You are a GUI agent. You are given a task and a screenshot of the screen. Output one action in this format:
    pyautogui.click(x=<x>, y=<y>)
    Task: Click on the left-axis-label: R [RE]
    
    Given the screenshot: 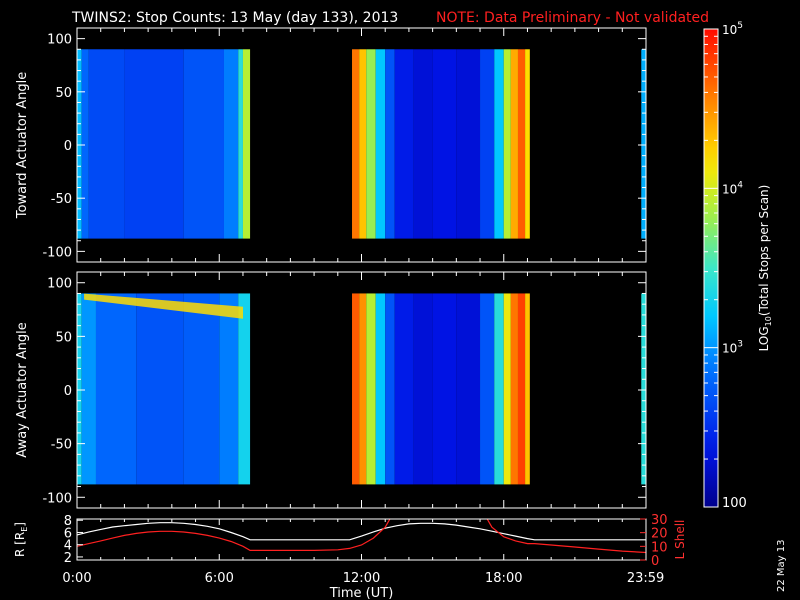 What is the action you would take?
    pyautogui.click(x=21, y=539)
    